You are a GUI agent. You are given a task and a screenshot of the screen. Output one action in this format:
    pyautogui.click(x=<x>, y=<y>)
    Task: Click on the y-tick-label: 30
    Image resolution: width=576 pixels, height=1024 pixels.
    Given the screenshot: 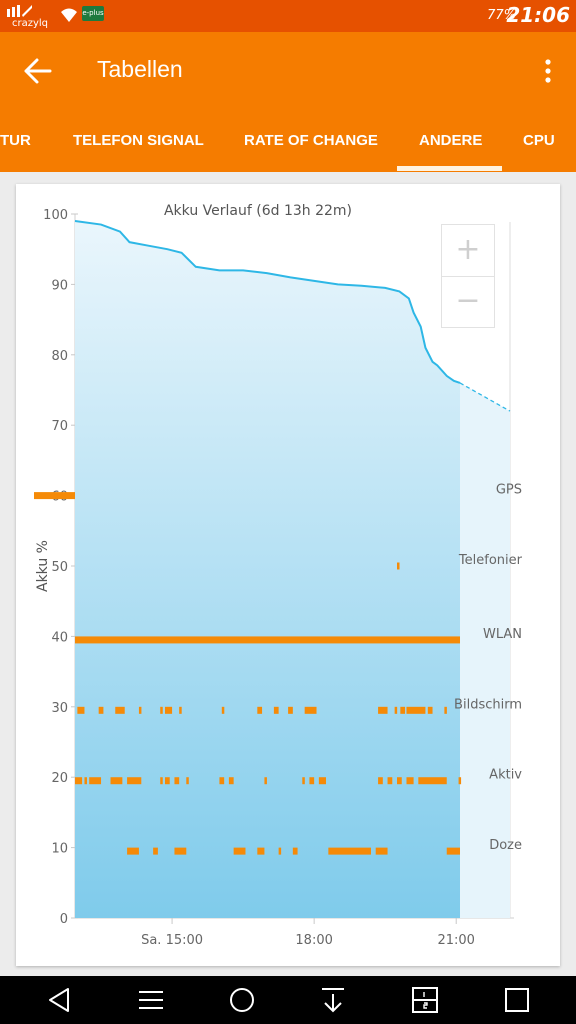 What is the action you would take?
    pyautogui.click(x=59, y=708)
    